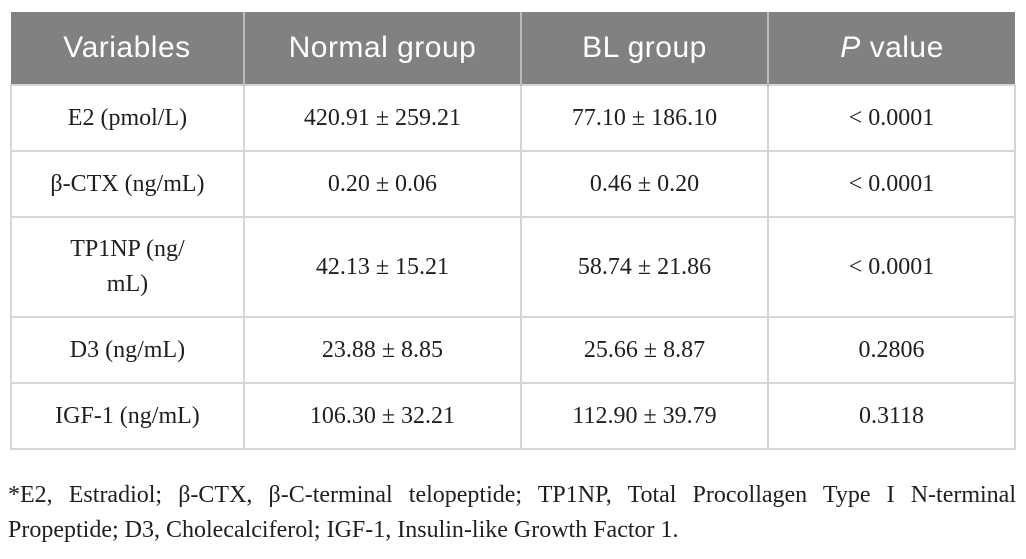 This screenshot has width=1026, height=559. What do you see at coordinates (14, 495) in the screenshot?
I see `footnote-asterisk: *` at bounding box center [14, 495].